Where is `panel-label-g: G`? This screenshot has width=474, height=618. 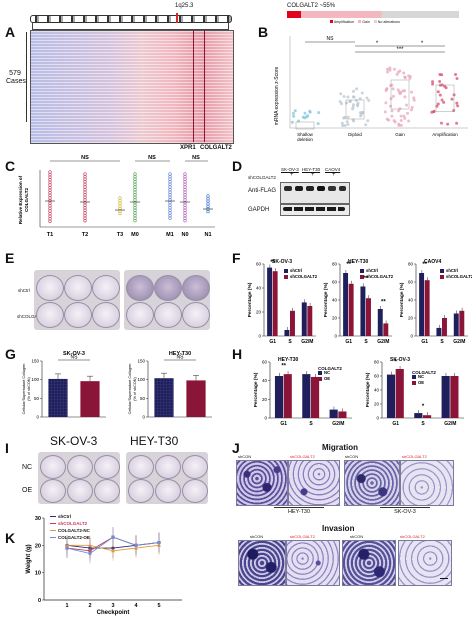
panel-label-g: G is located at coordinates (10, 354).